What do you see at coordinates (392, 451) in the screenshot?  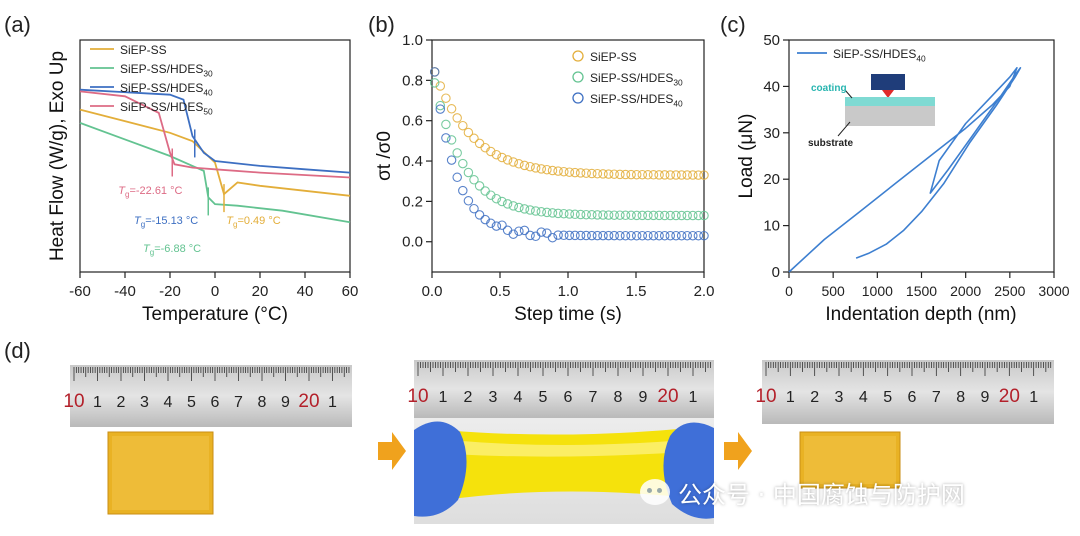 I see `arrow-right-icon` at bounding box center [392, 451].